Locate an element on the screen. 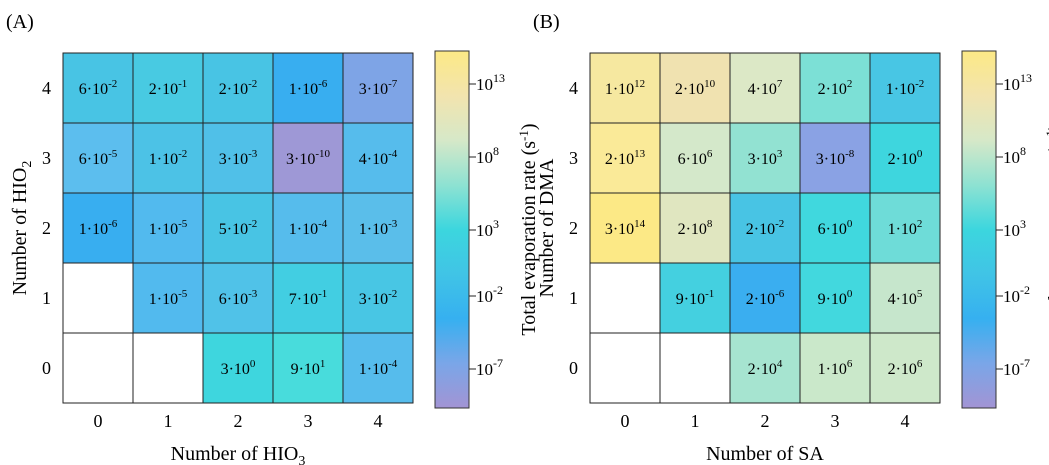 Image resolution: width=1049 pixels, height=465 pixels. cell-value-label: 2·10¹³ is located at coordinates (625, 158).